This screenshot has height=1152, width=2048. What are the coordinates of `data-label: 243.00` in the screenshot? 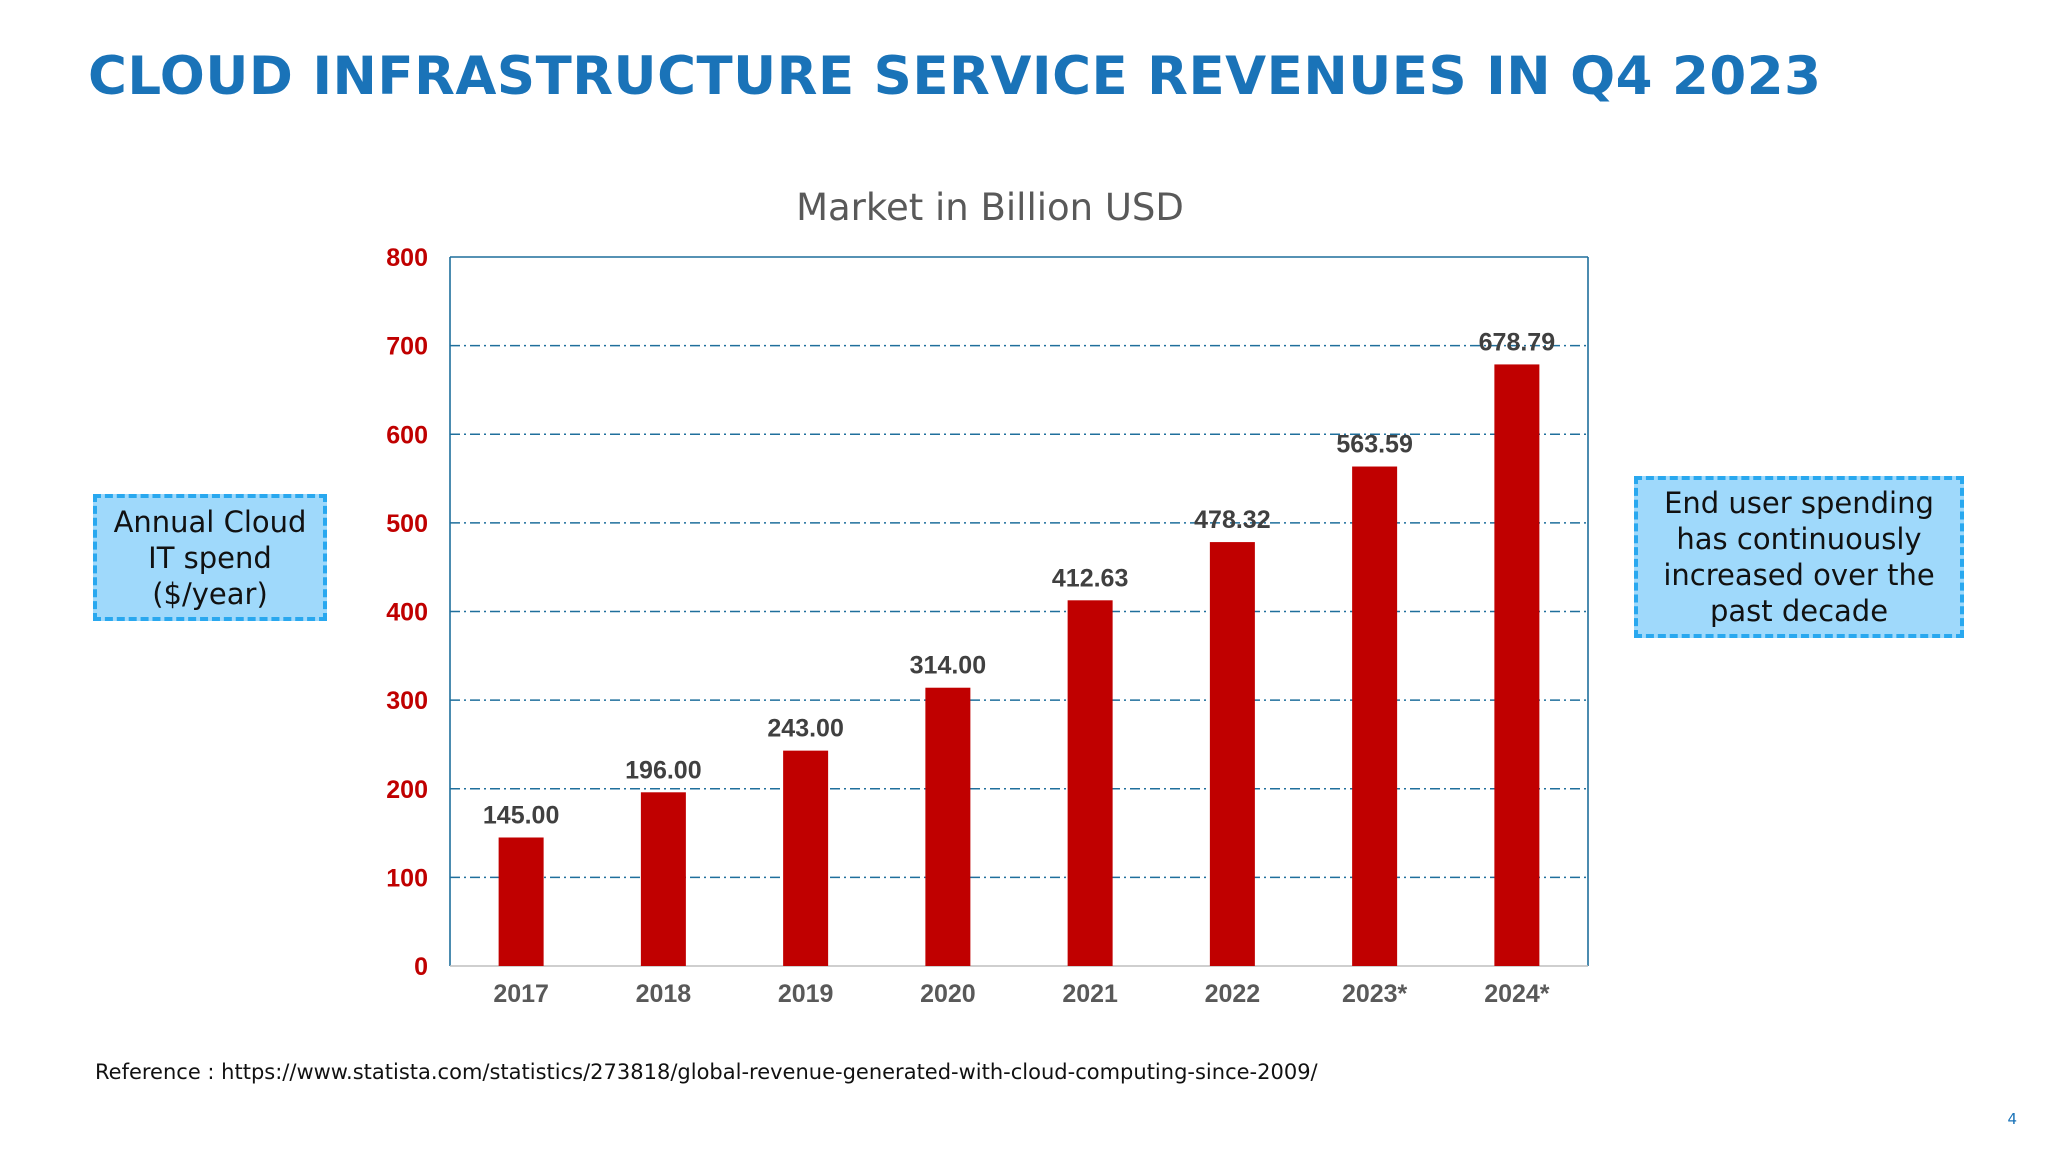 It's located at (805, 729).